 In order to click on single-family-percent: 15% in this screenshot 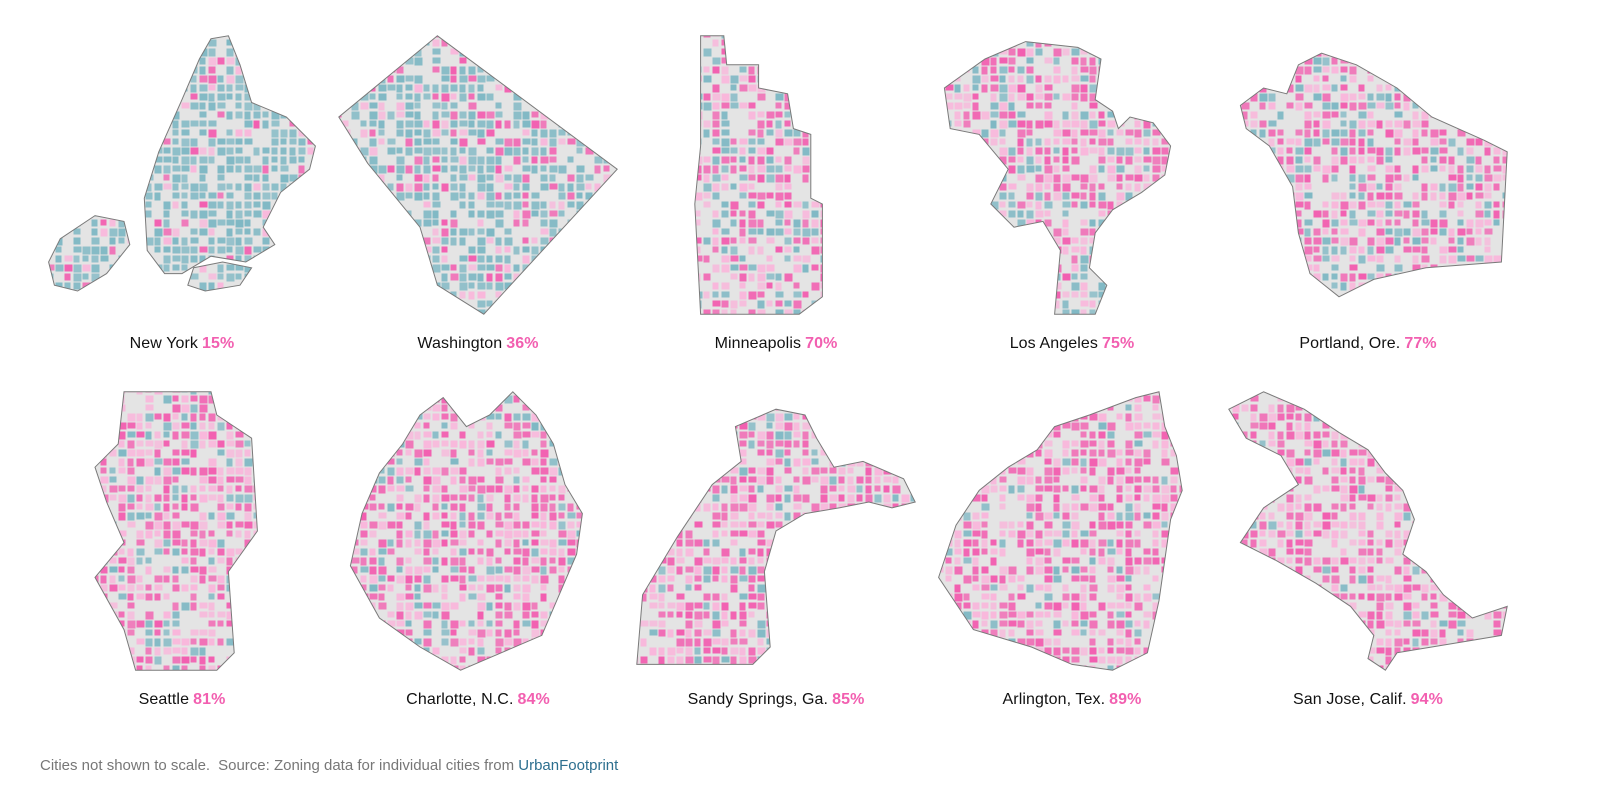, I will do `click(218, 343)`.